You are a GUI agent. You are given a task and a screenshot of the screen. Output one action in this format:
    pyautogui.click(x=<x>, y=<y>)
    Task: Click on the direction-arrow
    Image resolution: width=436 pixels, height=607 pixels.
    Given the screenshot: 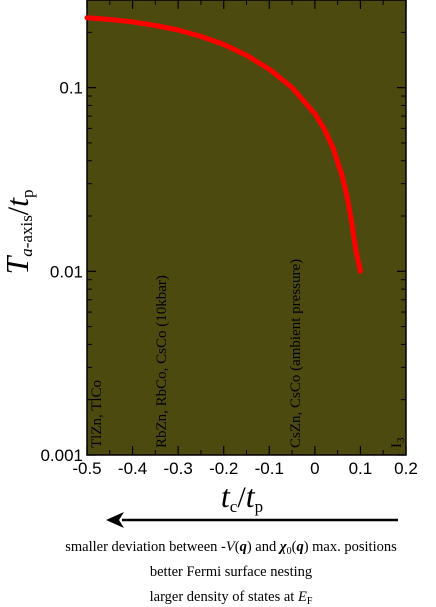 What is the action you would take?
    pyautogui.click(x=252, y=520)
    